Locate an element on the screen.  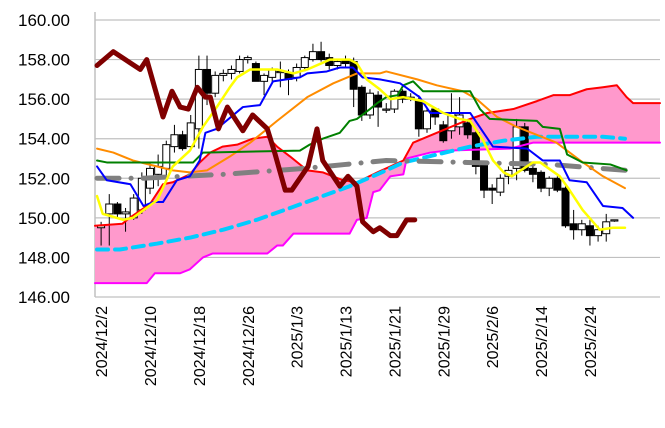
x-tick-label: 2025/1/3 is located at coordinates (298, 337).